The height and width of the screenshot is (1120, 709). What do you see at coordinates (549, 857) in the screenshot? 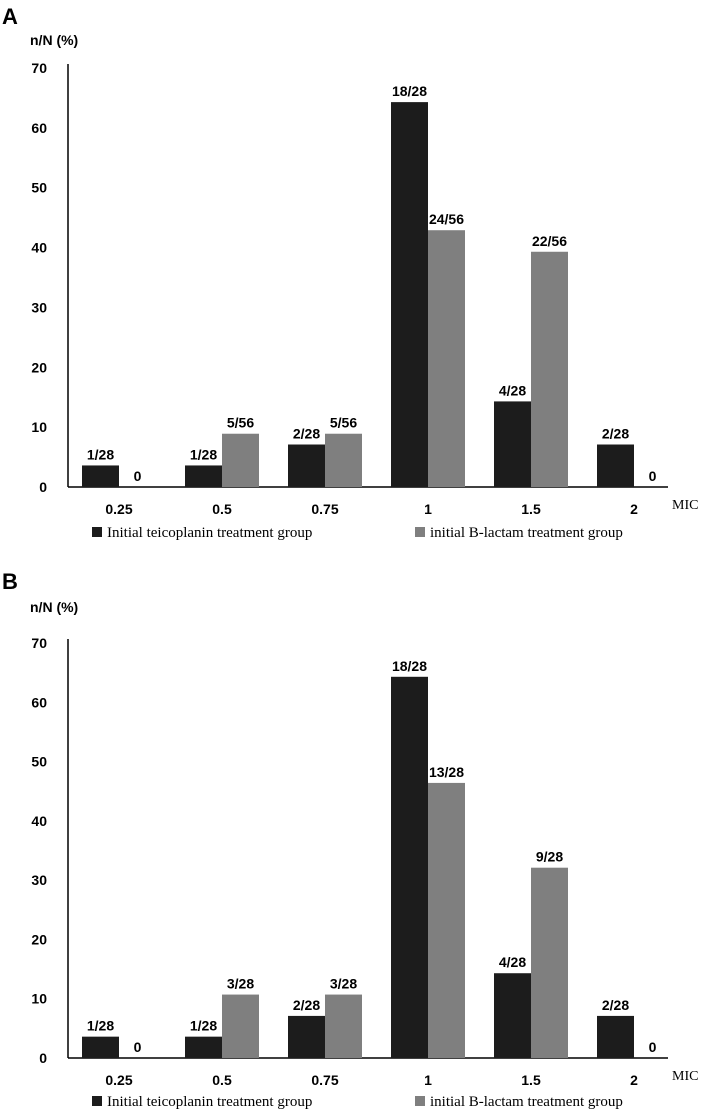
I see `bar-data-label: 9/28` at bounding box center [549, 857].